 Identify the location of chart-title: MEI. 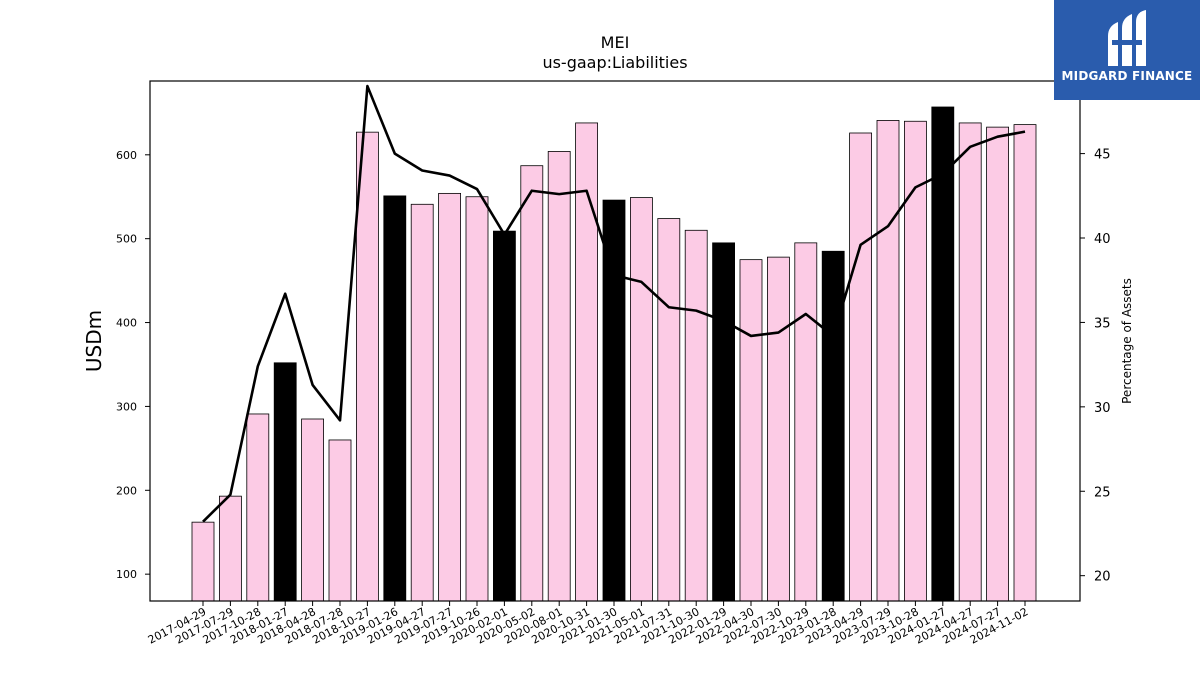
(615, 42).